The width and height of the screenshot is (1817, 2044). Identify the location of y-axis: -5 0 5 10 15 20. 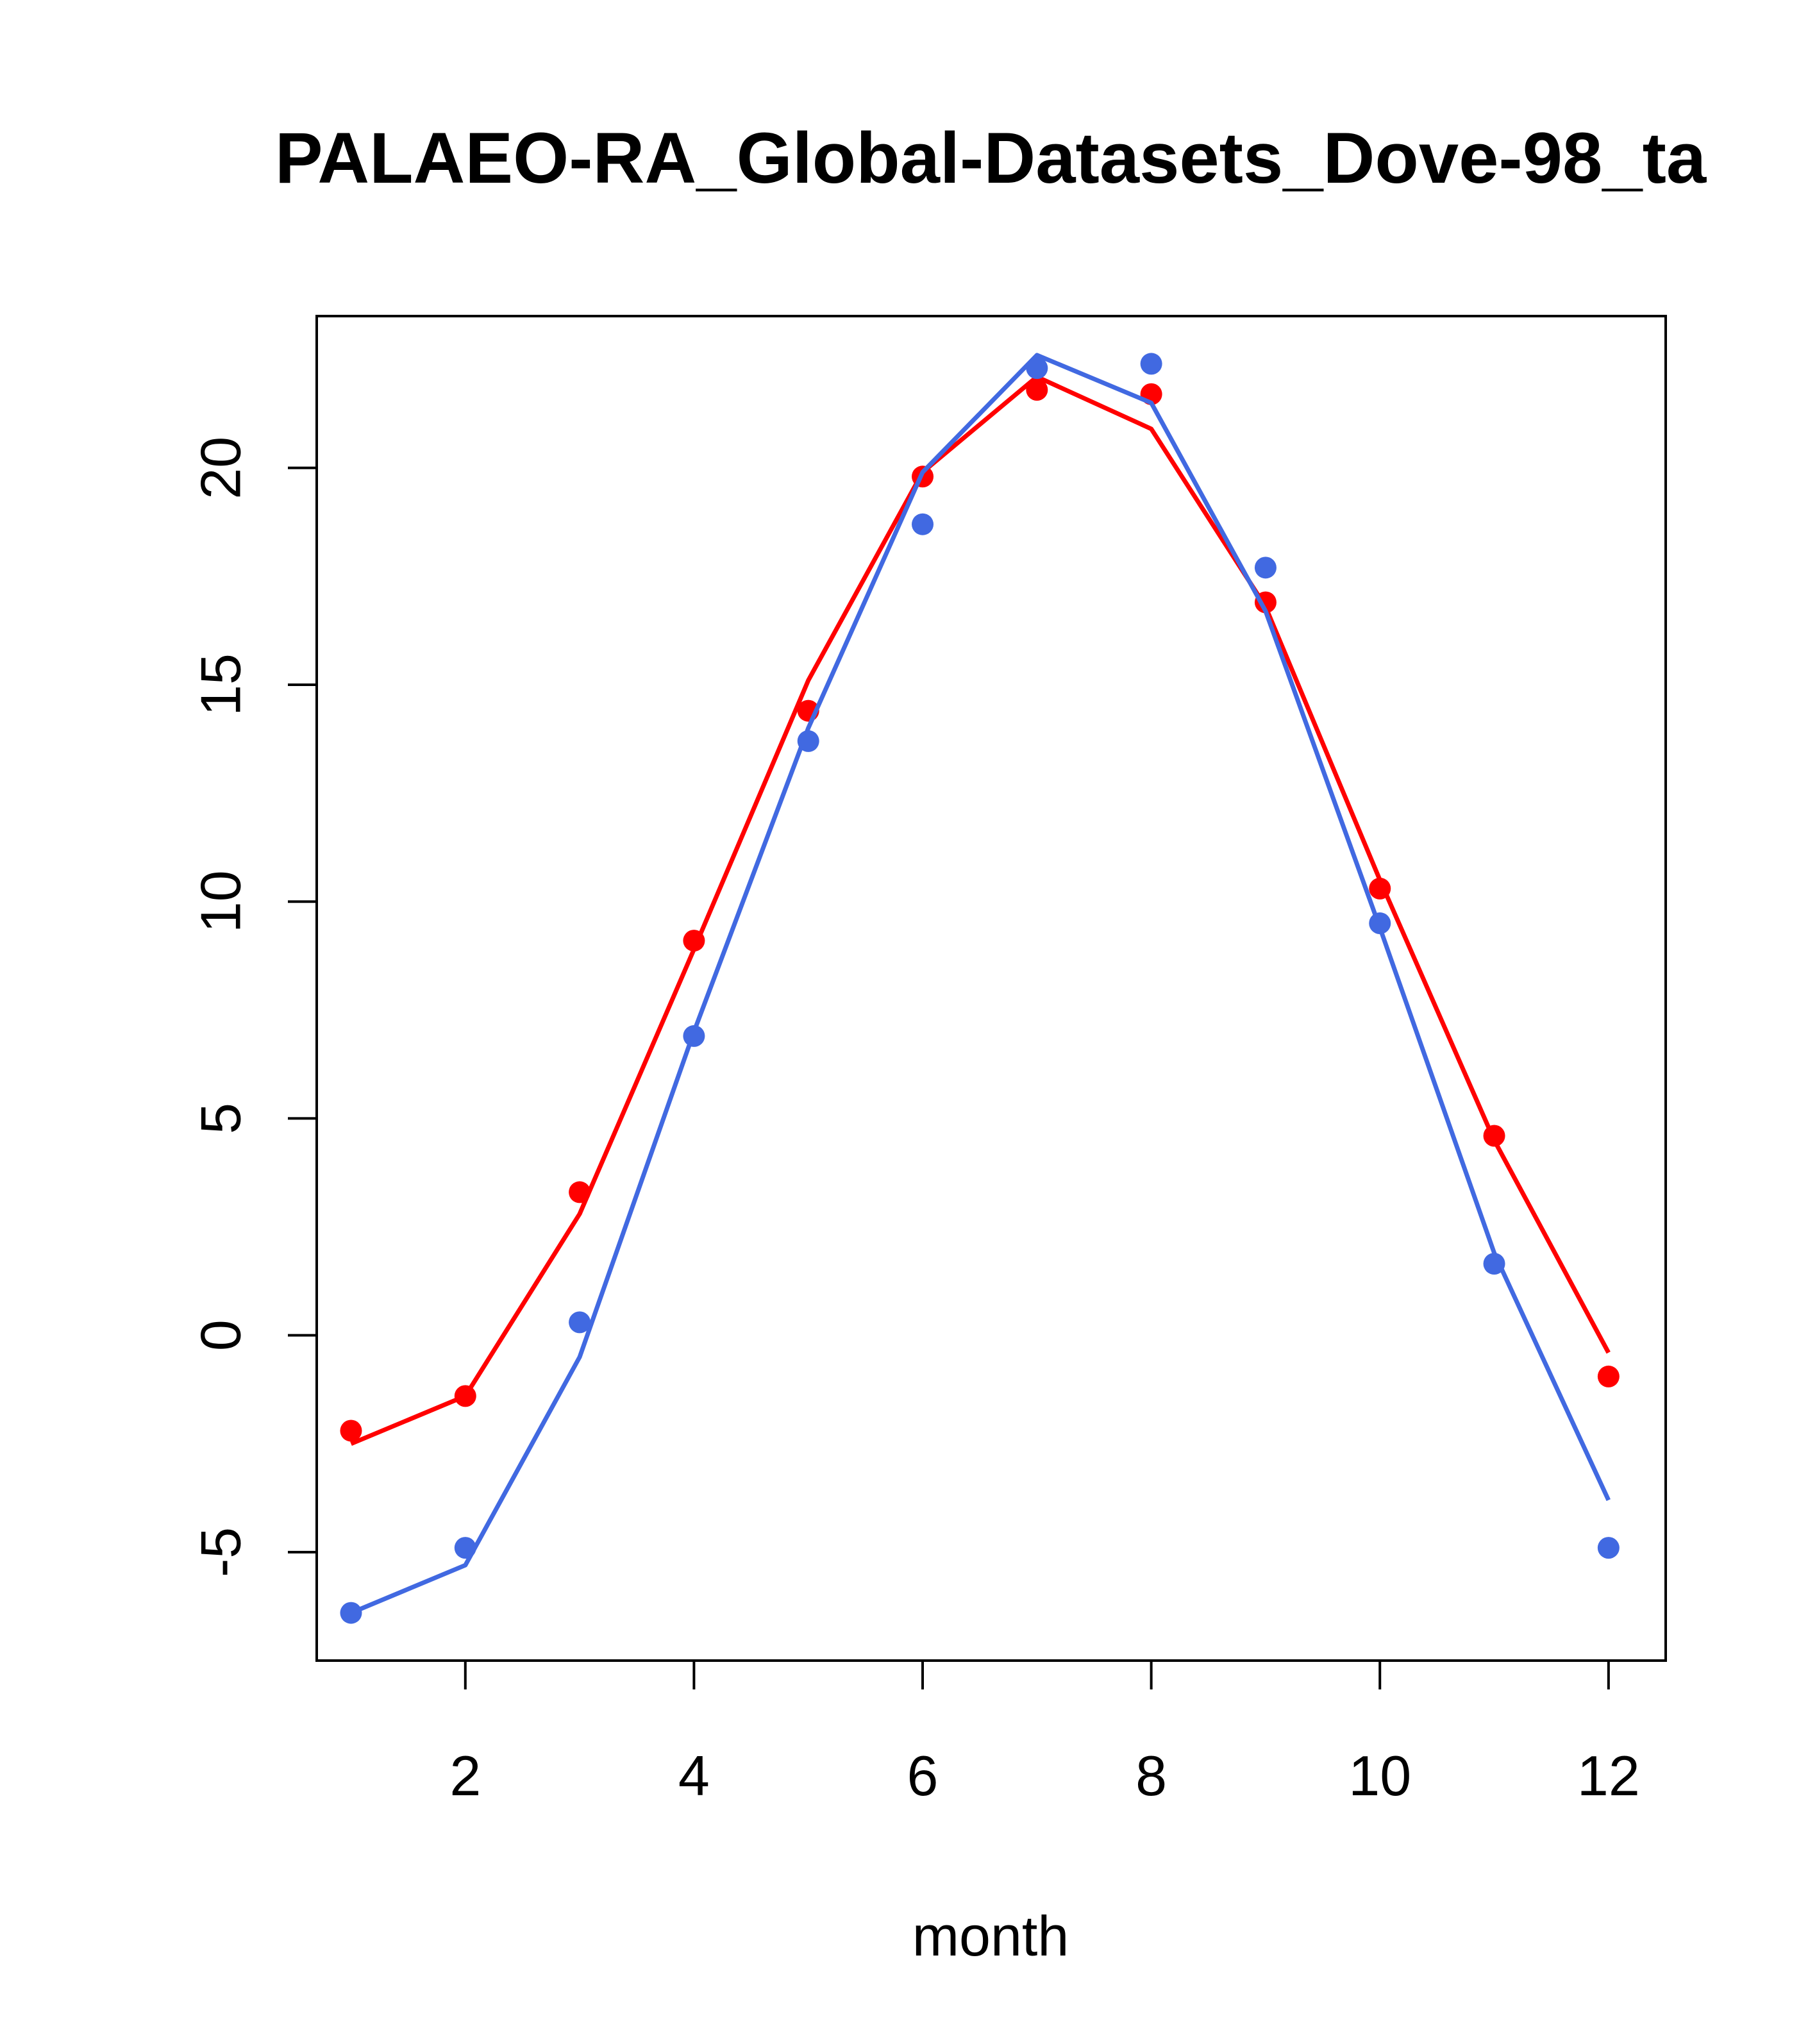
(254, 1007).